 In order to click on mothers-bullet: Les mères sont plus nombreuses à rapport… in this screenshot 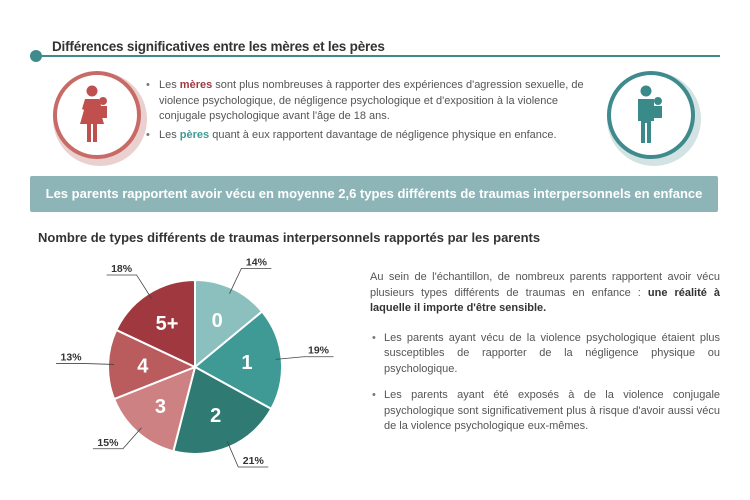, I will do `click(371, 101)`.